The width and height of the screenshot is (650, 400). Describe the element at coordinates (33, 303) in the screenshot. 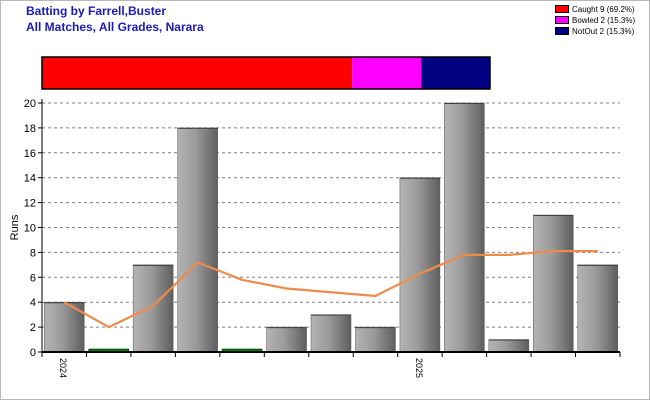

I see `y-tick-label: 4` at that location.